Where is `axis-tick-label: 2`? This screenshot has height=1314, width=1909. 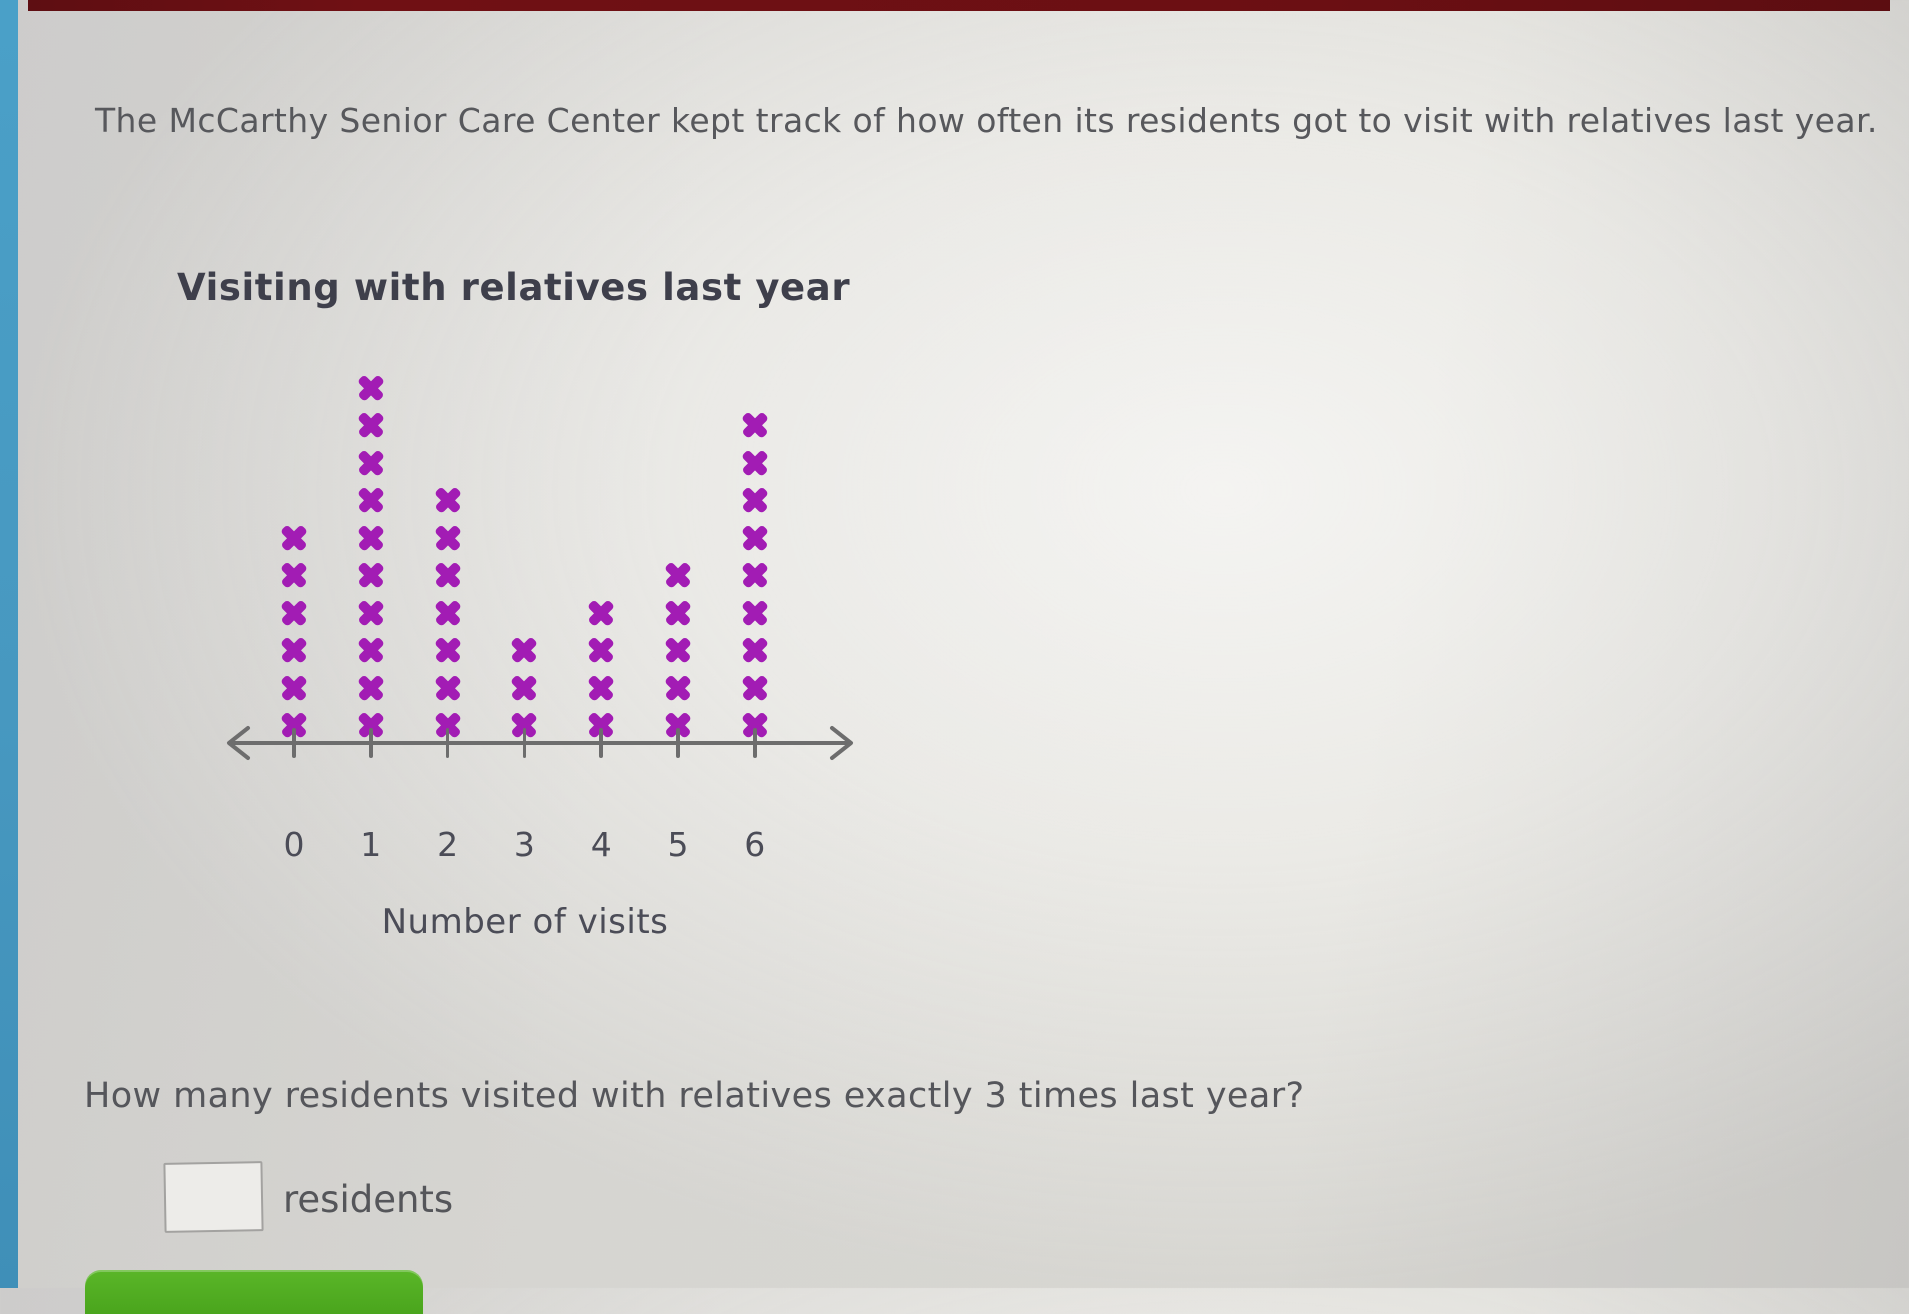
axis-tick-label: 2 is located at coordinates (448, 844).